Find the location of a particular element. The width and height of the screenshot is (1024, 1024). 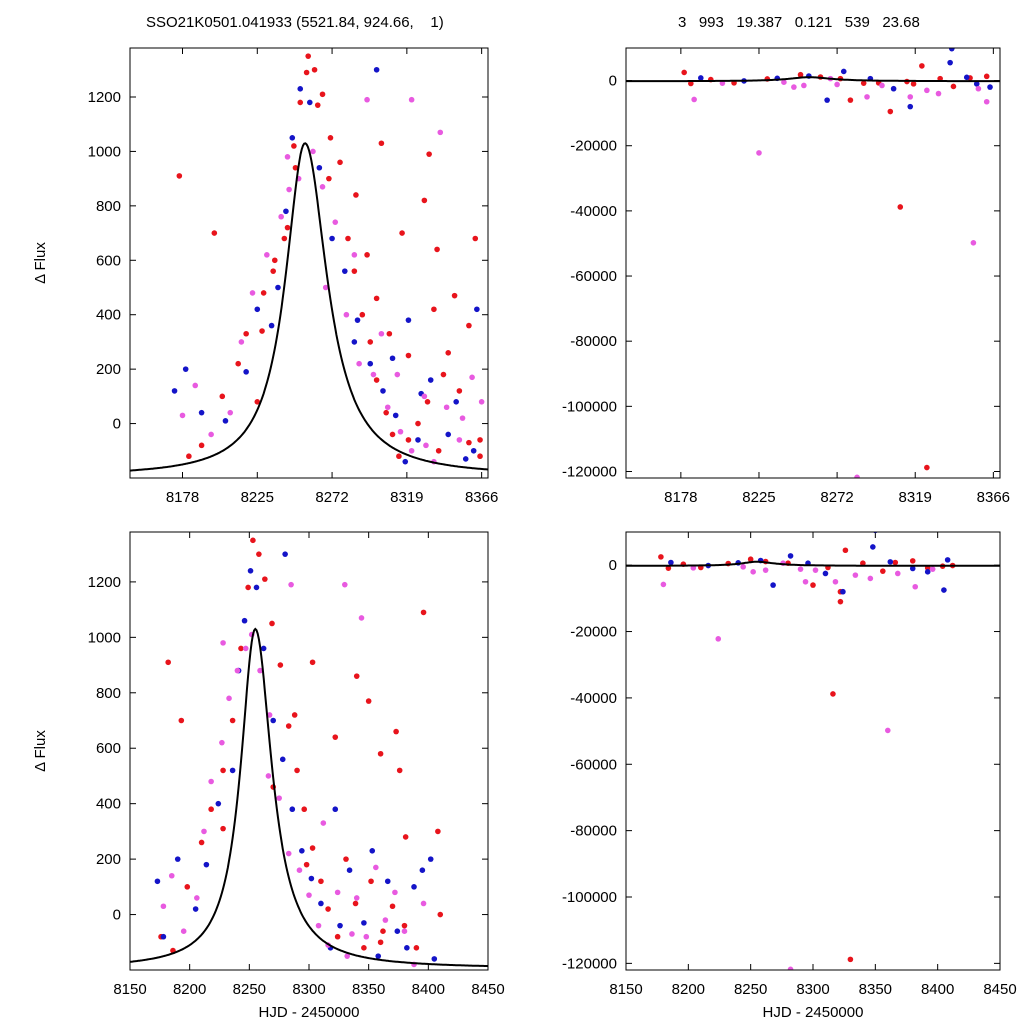

x-tick-label: 8300 is located at coordinates (812, 989).